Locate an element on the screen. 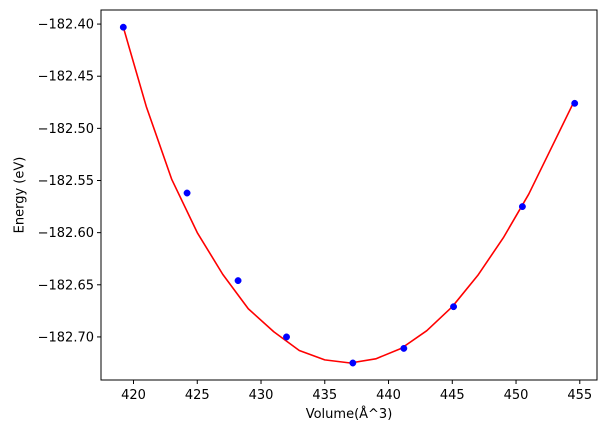  x-tick-label: 435 is located at coordinates (324, 395).